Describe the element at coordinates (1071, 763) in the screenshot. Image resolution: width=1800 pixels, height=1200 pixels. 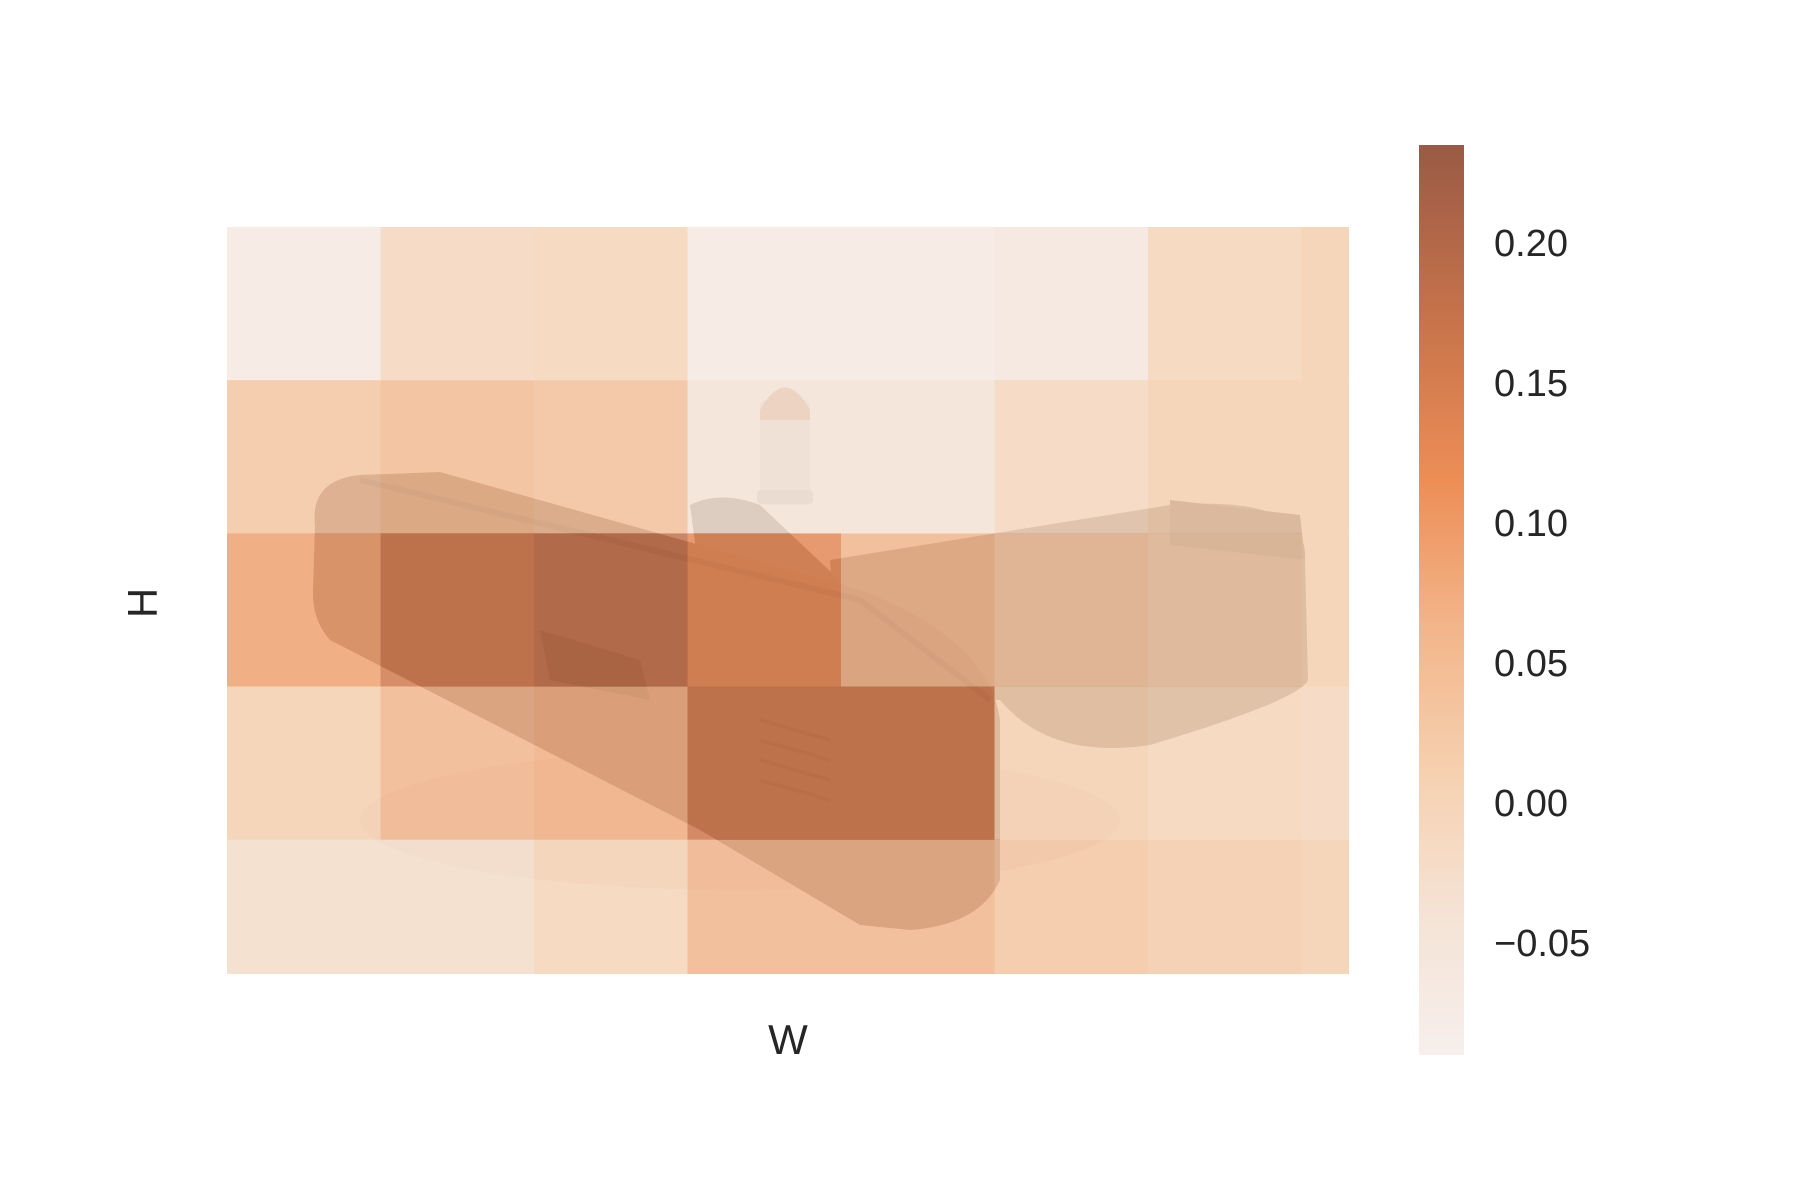
I see `heatmap-cell-r3-c5` at that location.